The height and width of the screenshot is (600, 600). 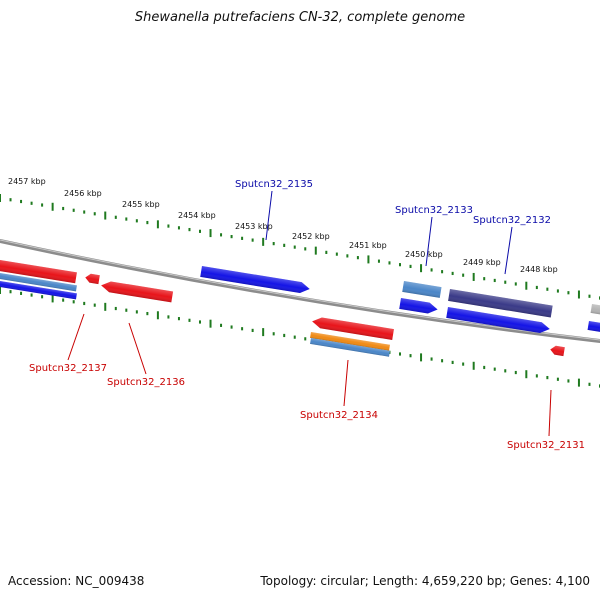 I want to click on blue-gene-5-shading, so click(x=593, y=327).